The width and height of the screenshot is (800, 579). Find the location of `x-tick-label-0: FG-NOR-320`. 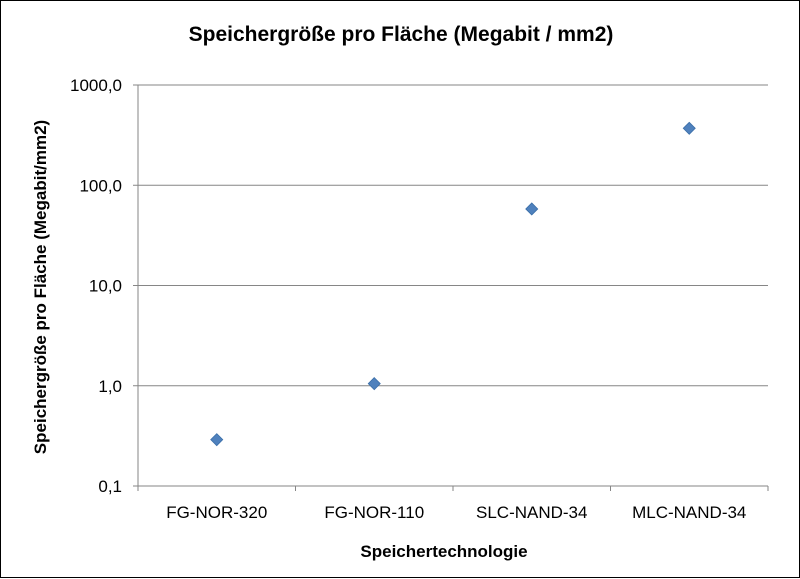

x-tick-label-0: FG-NOR-320 is located at coordinates (216, 512).